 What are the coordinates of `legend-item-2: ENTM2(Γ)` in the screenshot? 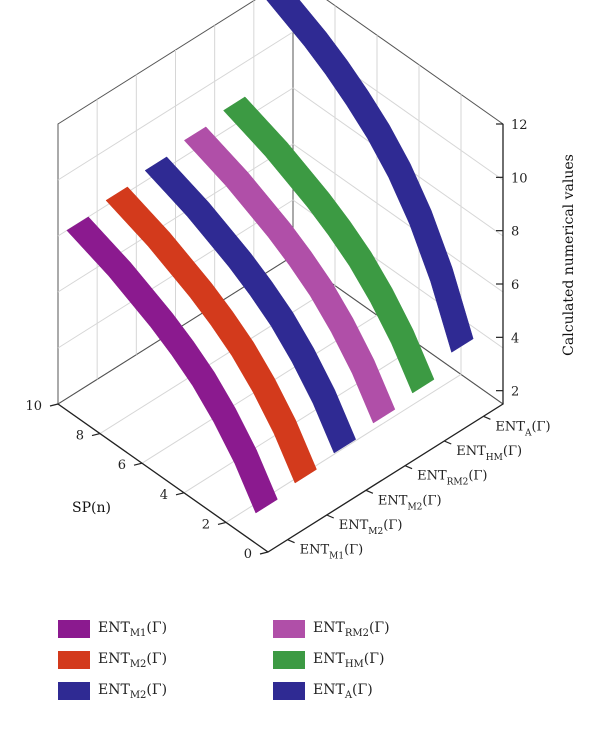 It's located at (112, 691).